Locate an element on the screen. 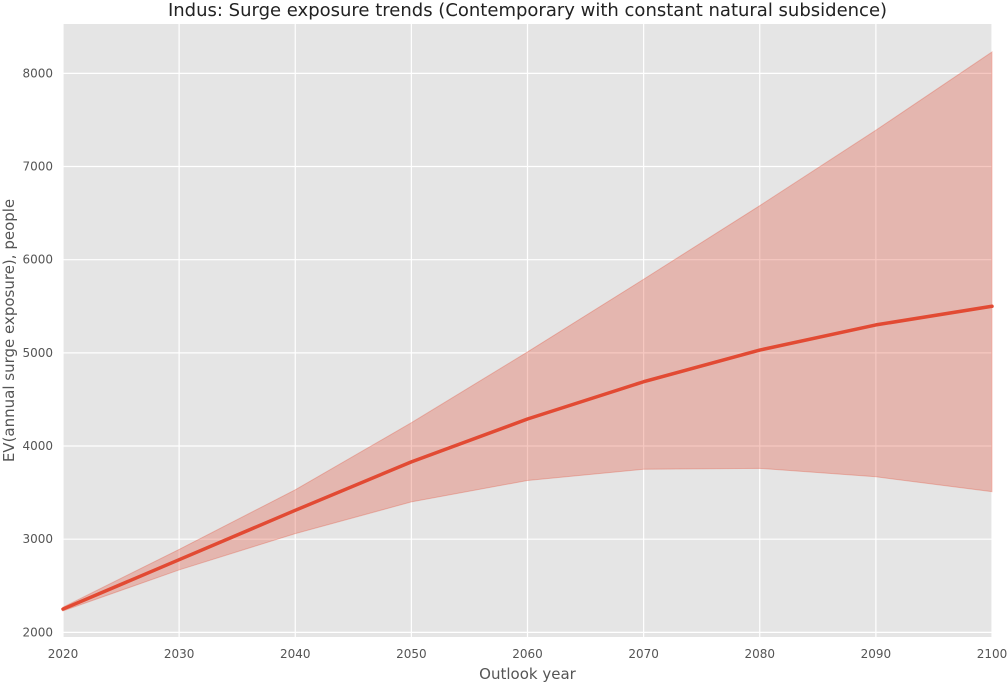 Image resolution: width=1007 pixels, height=687 pixels. y-tick-label: 7000 is located at coordinates (37, 167).